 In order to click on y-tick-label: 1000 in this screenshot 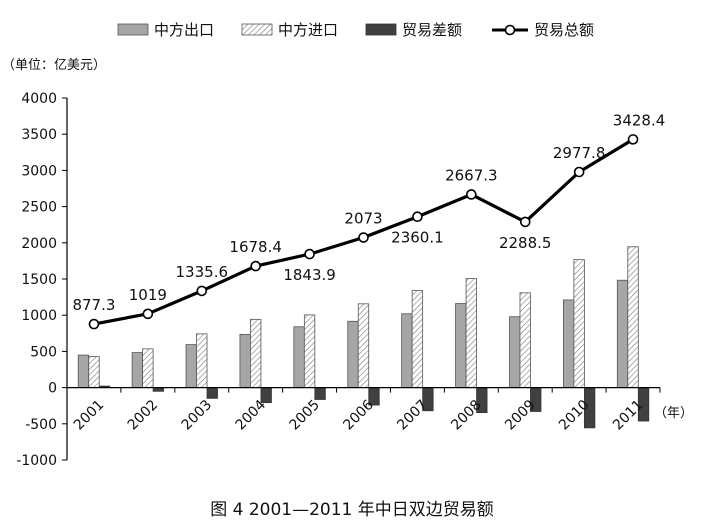, I will do `click(39, 316)`.